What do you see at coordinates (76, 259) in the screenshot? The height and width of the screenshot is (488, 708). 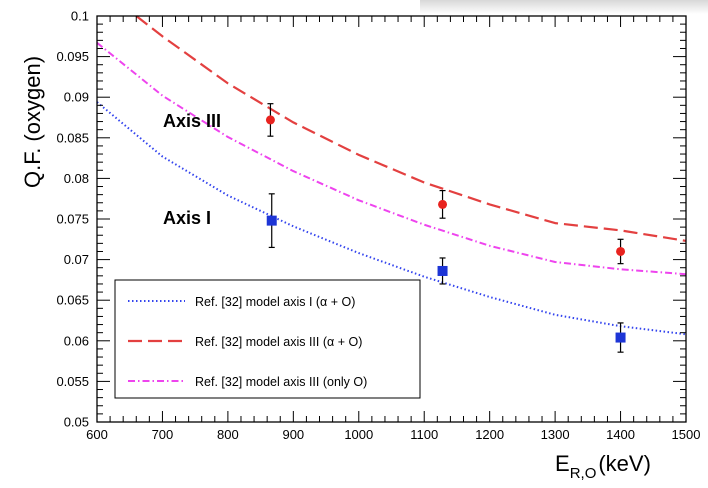 I see `y-tick-label: 0.07` at bounding box center [76, 259].